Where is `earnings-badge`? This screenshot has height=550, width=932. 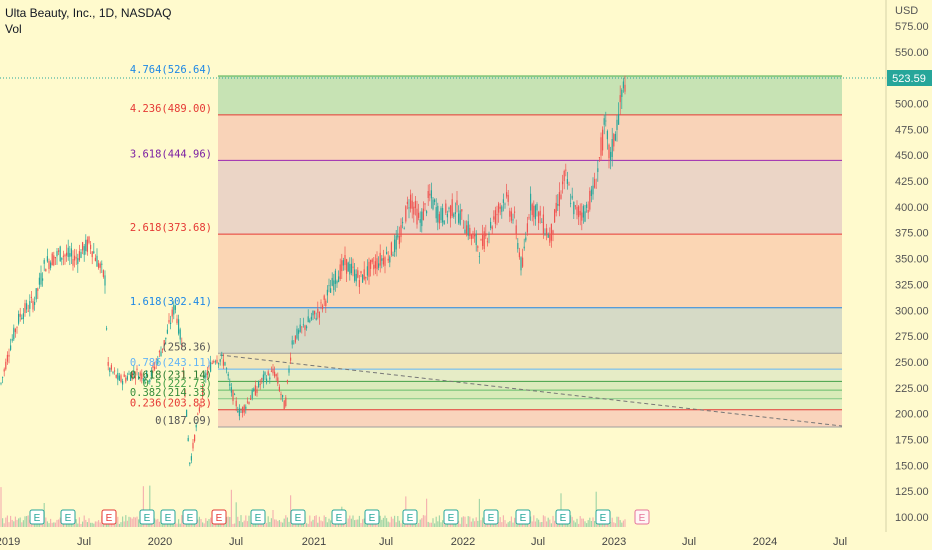 earnings-badge is located at coordinates (258, 517).